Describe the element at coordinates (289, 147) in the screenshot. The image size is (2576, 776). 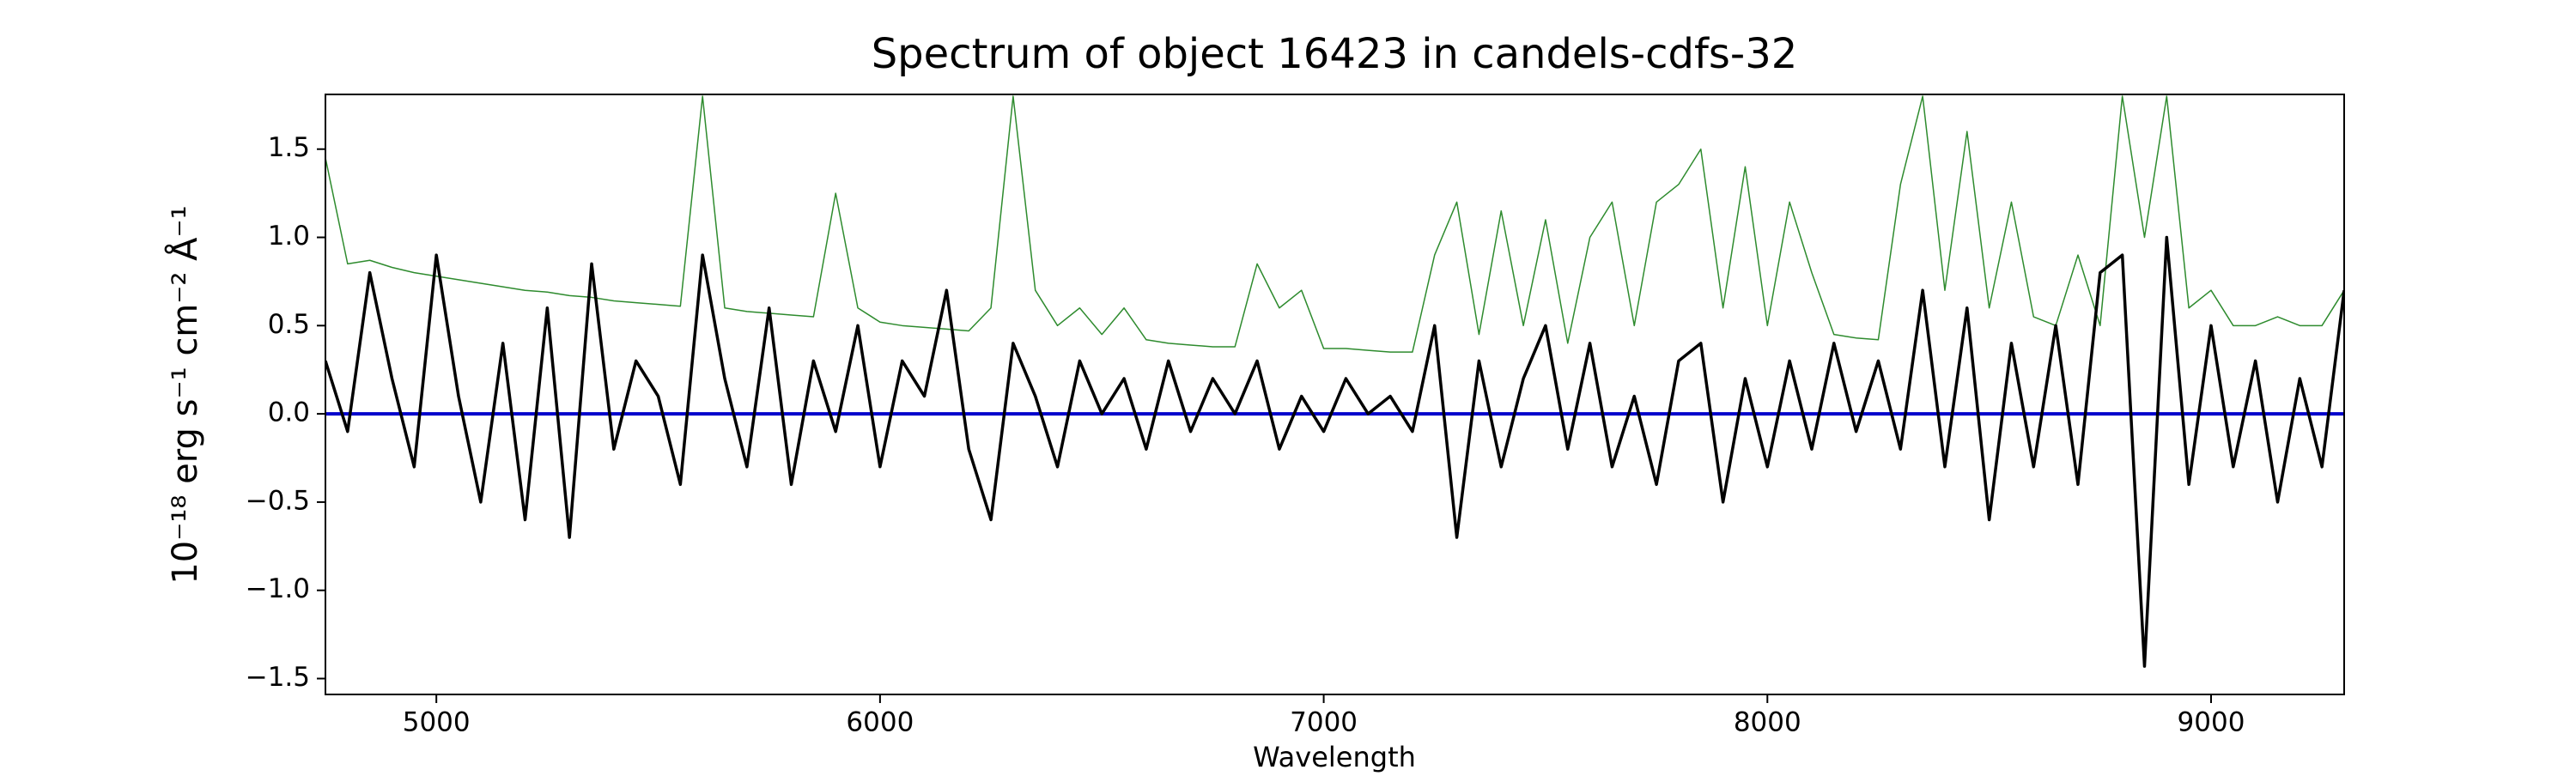
I see `y-tick-label: 1.5` at that location.